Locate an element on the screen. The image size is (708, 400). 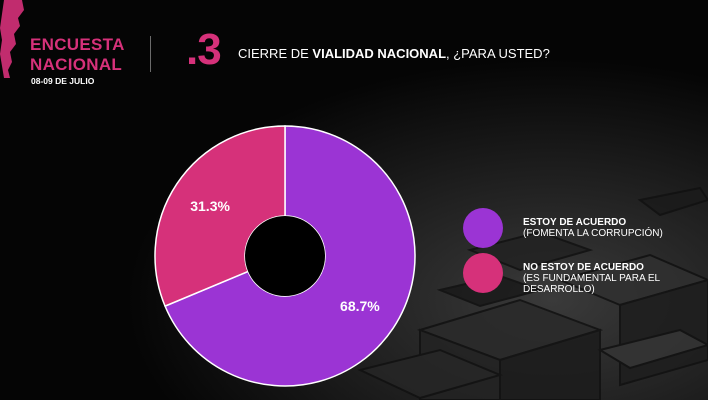
survey-brand: ENCUESTA NACIONAL is located at coordinates (77, 55).